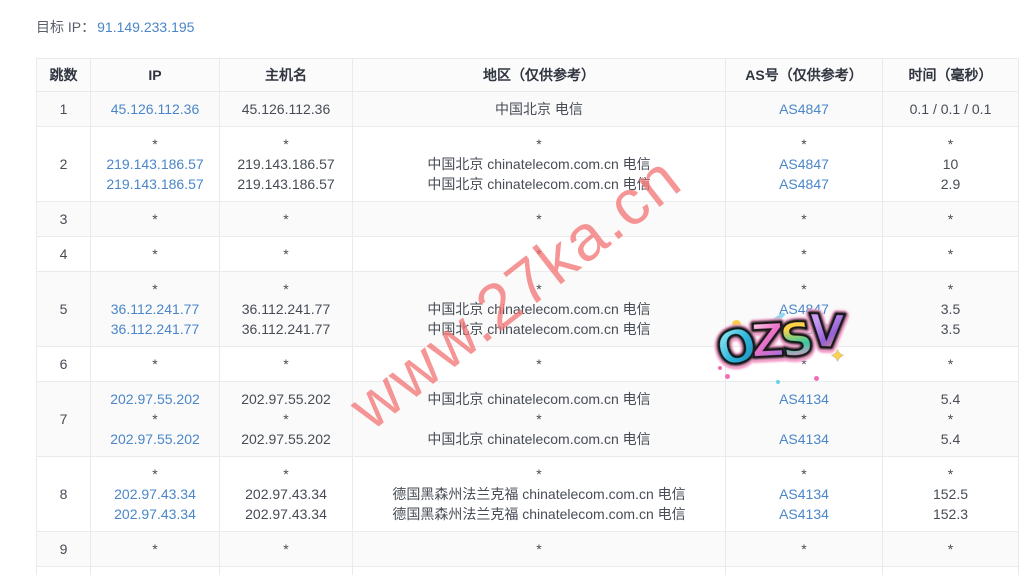  Describe the element at coordinates (63, 419) in the screenshot. I see `cell-hop: 7` at that location.